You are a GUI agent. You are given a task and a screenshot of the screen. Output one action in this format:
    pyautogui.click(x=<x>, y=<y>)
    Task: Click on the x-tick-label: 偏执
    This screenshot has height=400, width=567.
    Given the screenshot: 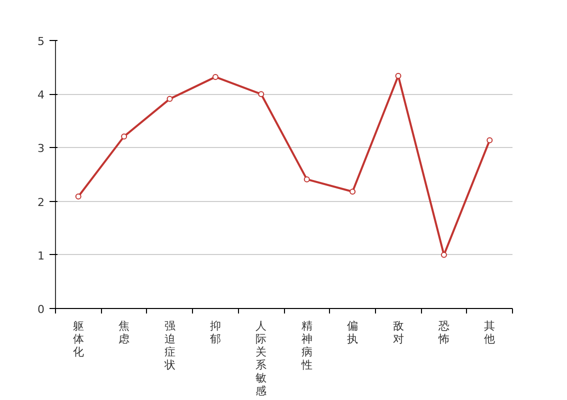 What is the action you would take?
    pyautogui.click(x=352, y=333)
    